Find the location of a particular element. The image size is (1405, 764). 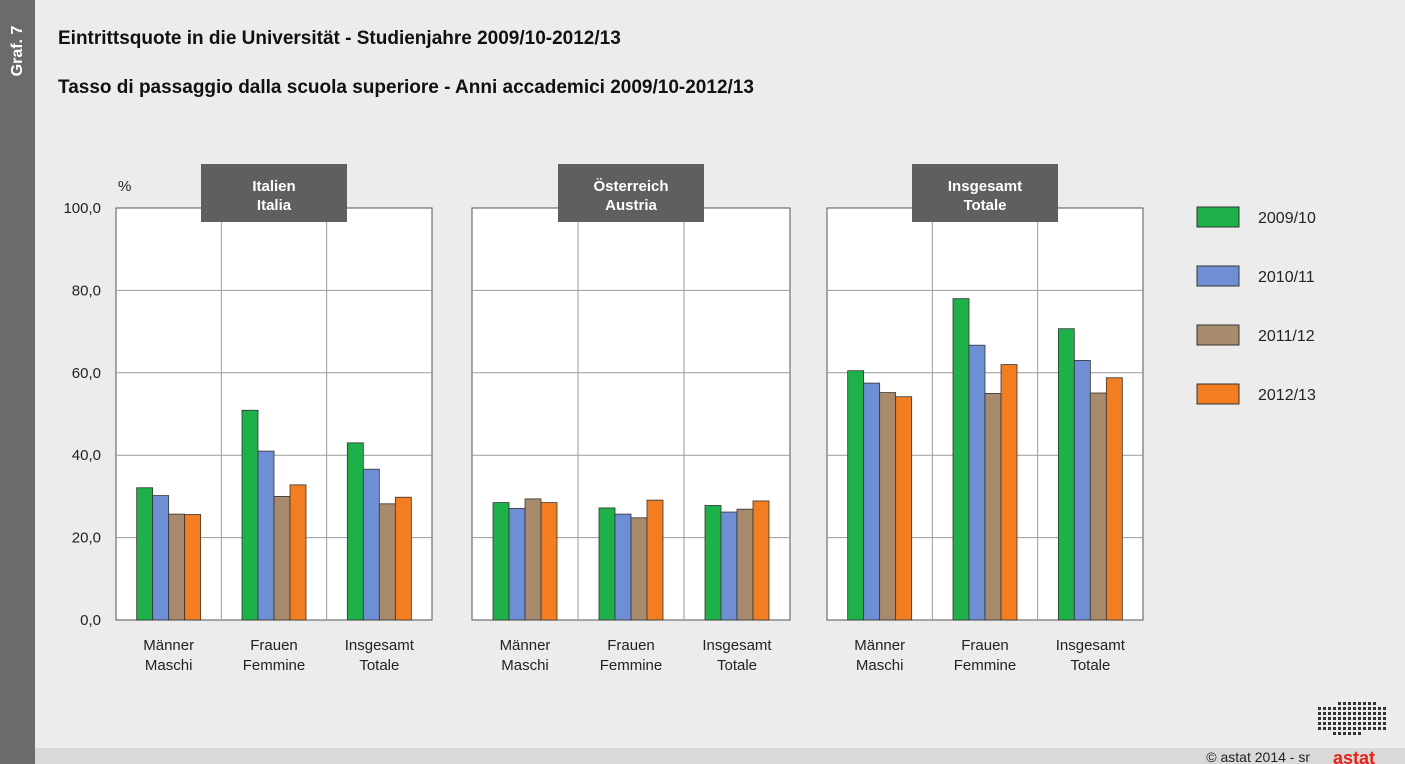

y-tick-label: 0,0 is located at coordinates (90, 620).